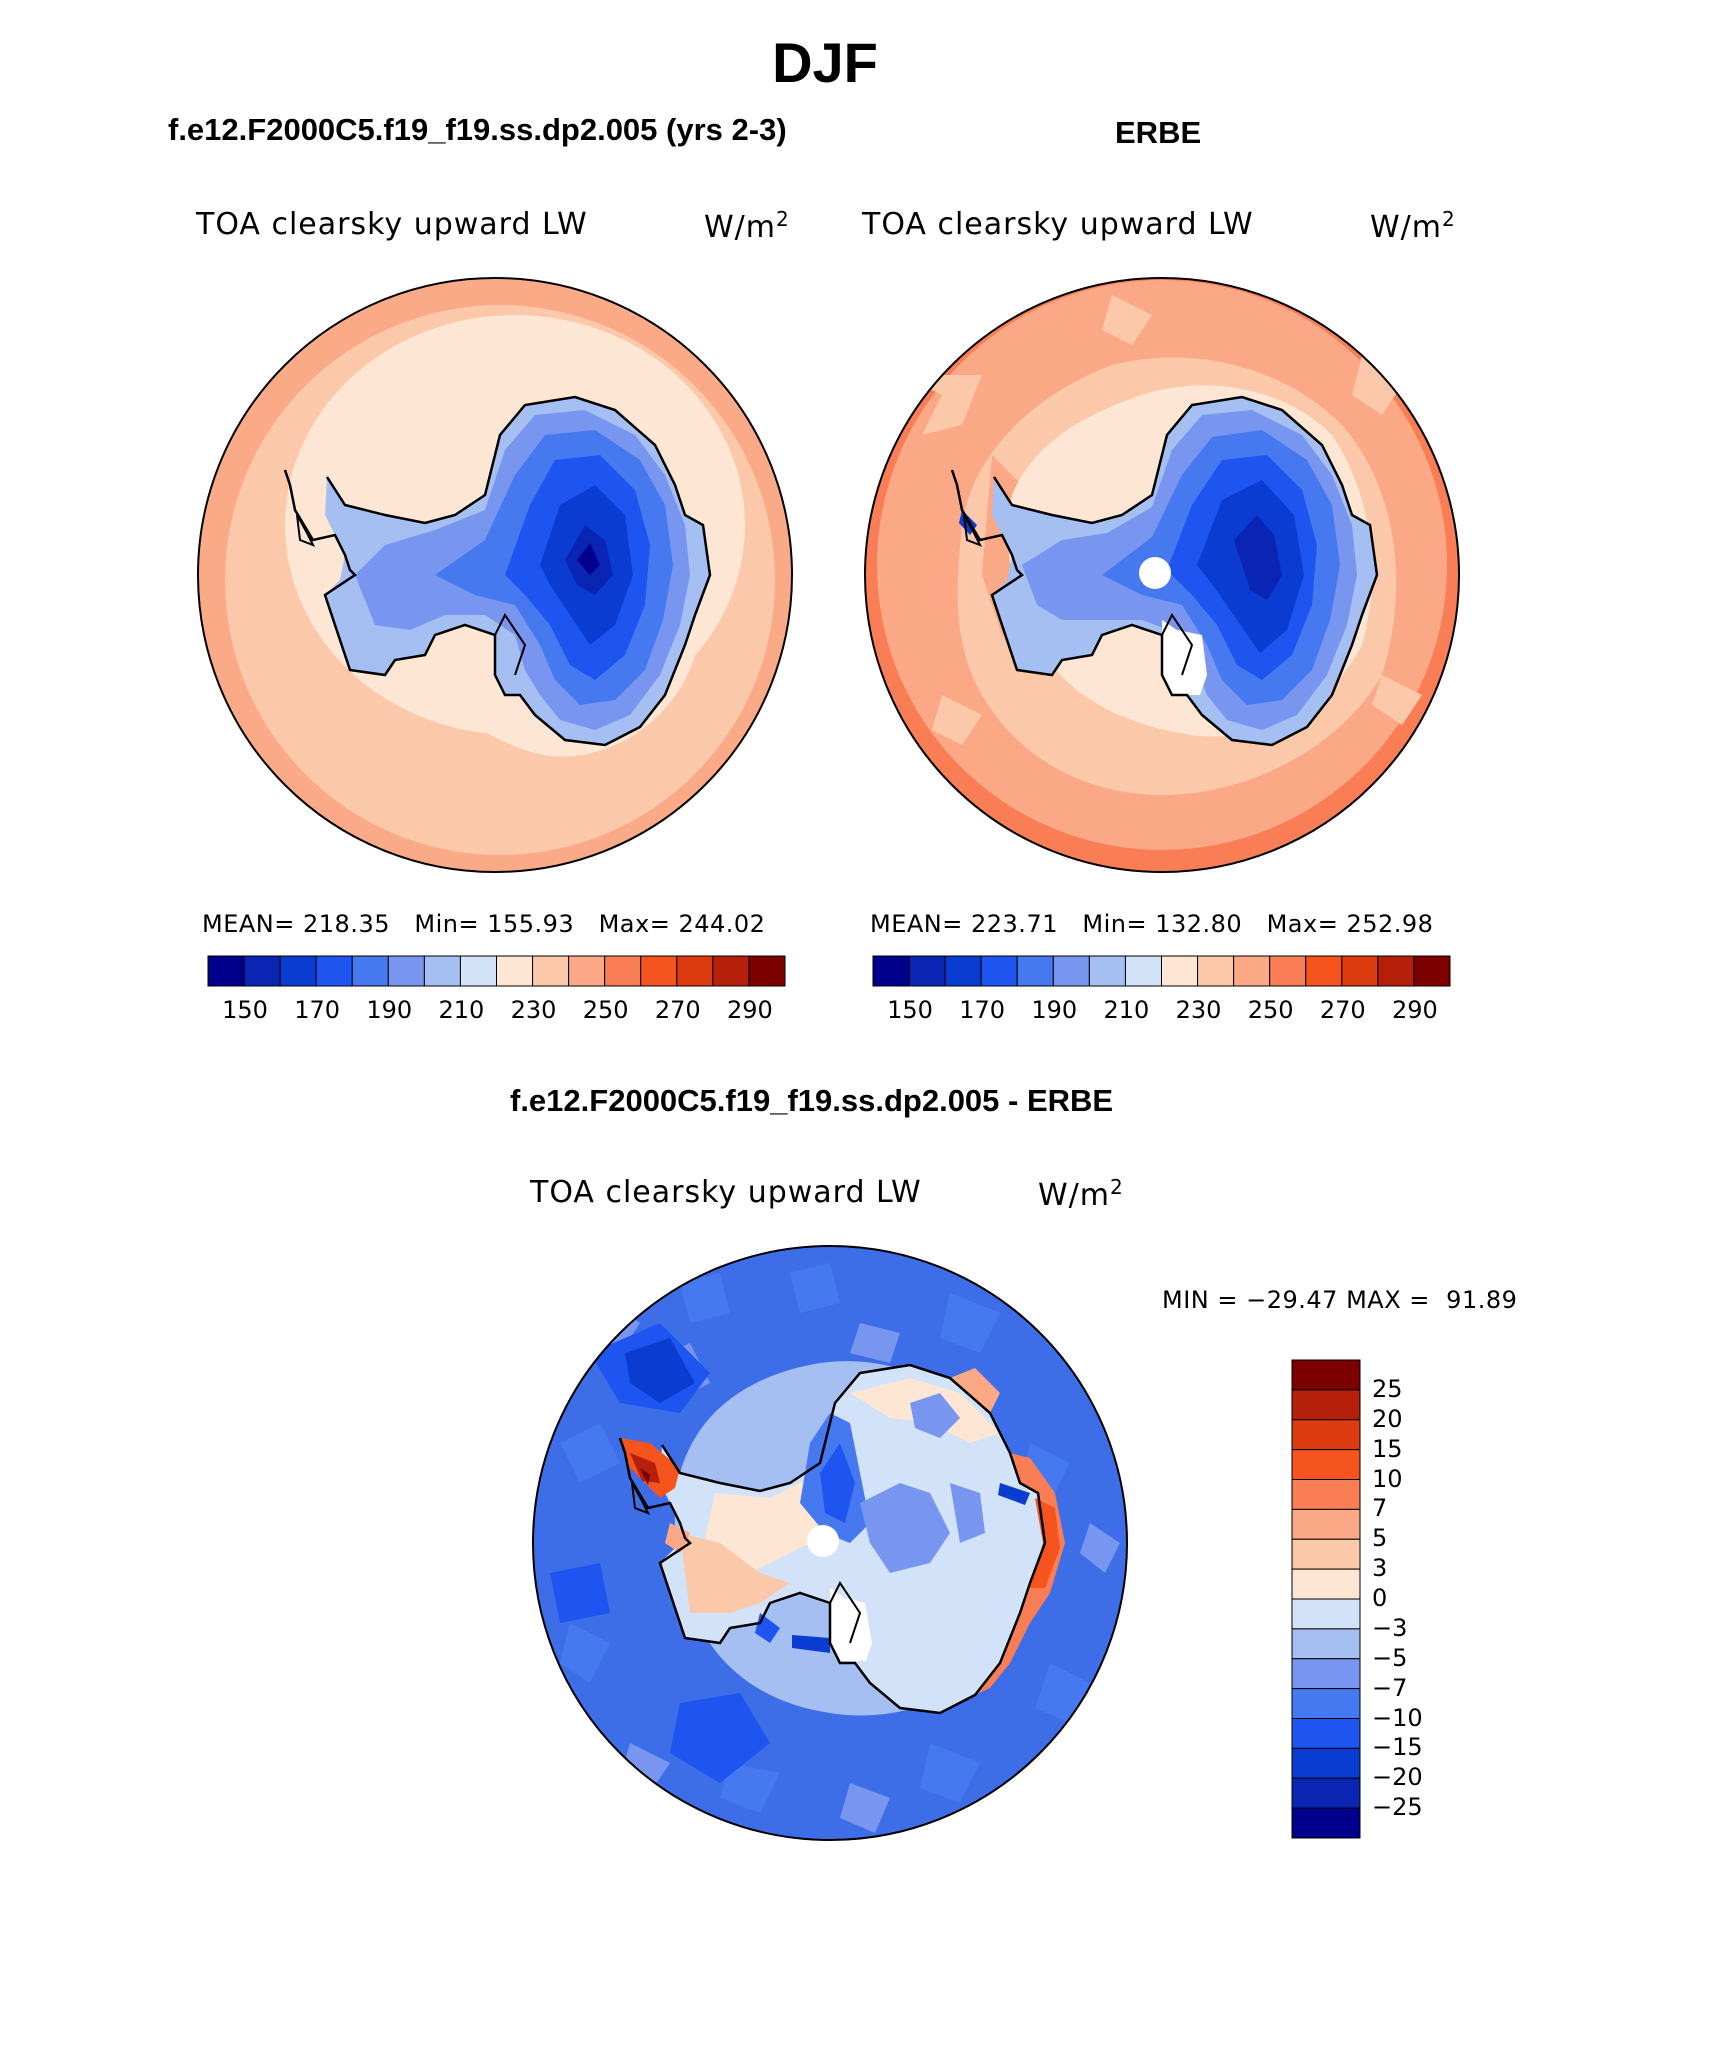  Describe the element at coordinates (1390, 1627) in the screenshot. I see `diff-colorbar-tick-label: −3` at that location.